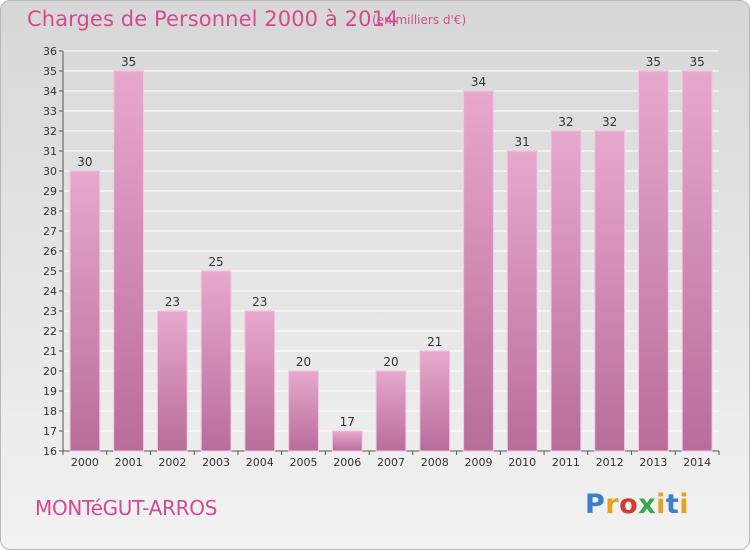  What do you see at coordinates (213, 19) in the screenshot?
I see `chart-title: Charges de Personnel 2000 à 2014` at bounding box center [213, 19].